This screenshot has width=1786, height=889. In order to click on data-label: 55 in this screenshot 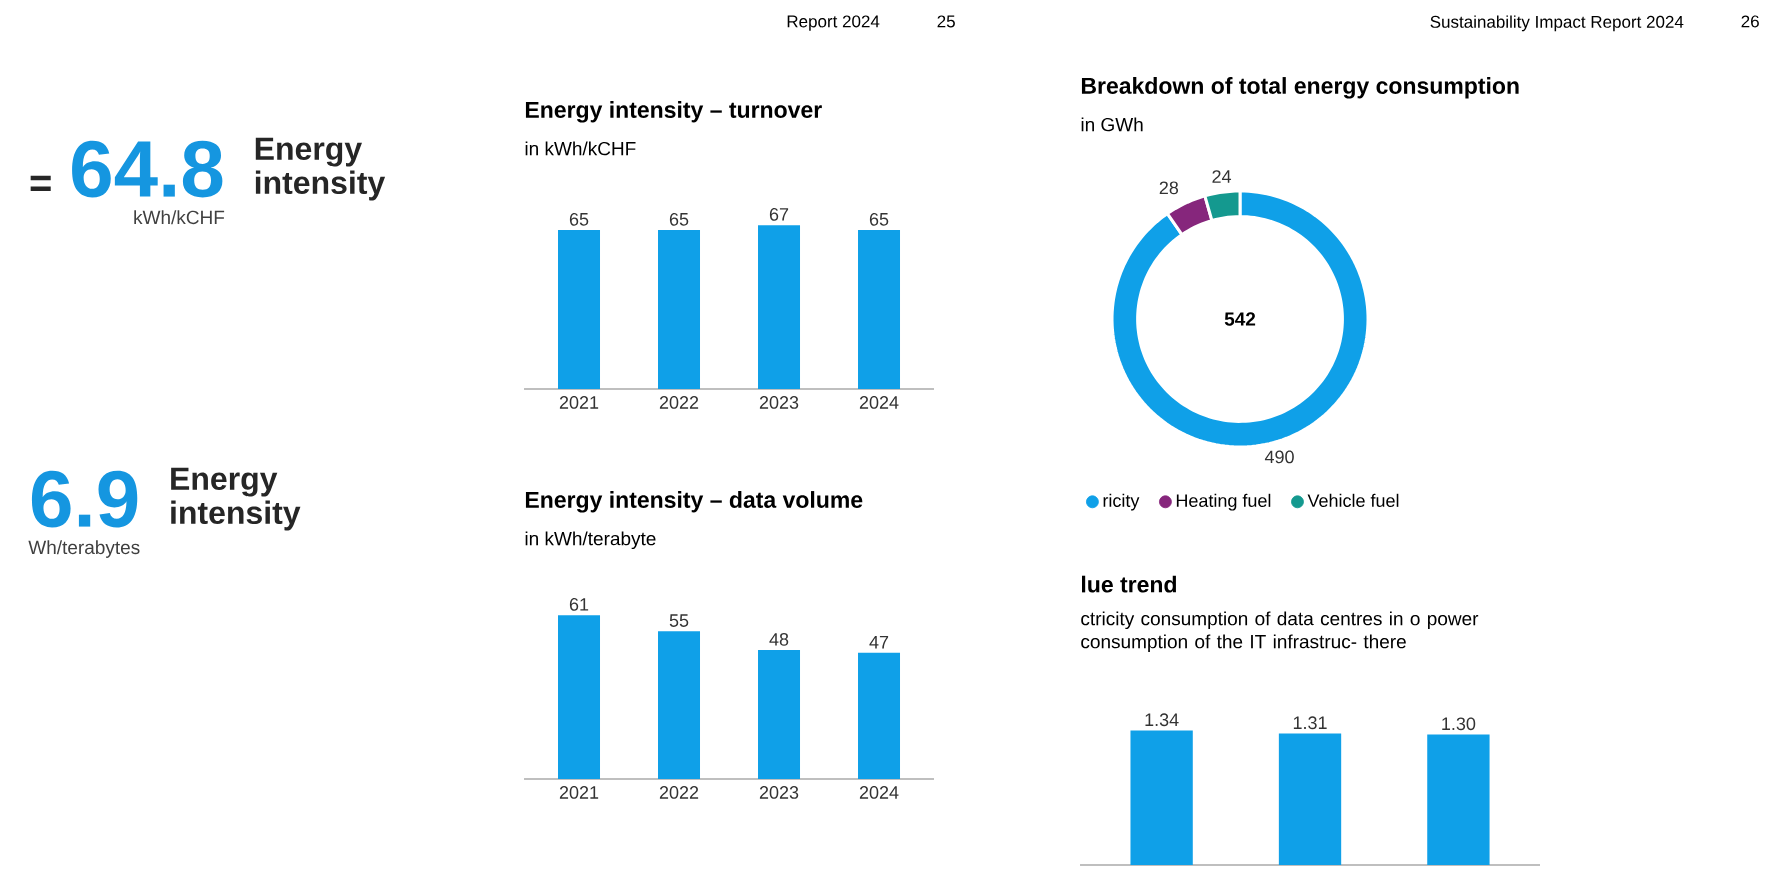, I will do `click(679, 620)`.